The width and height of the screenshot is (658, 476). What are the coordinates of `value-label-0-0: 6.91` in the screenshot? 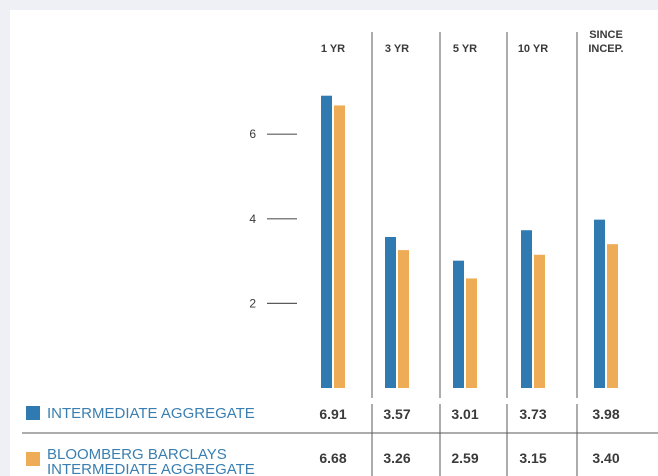 It's located at (332, 414).